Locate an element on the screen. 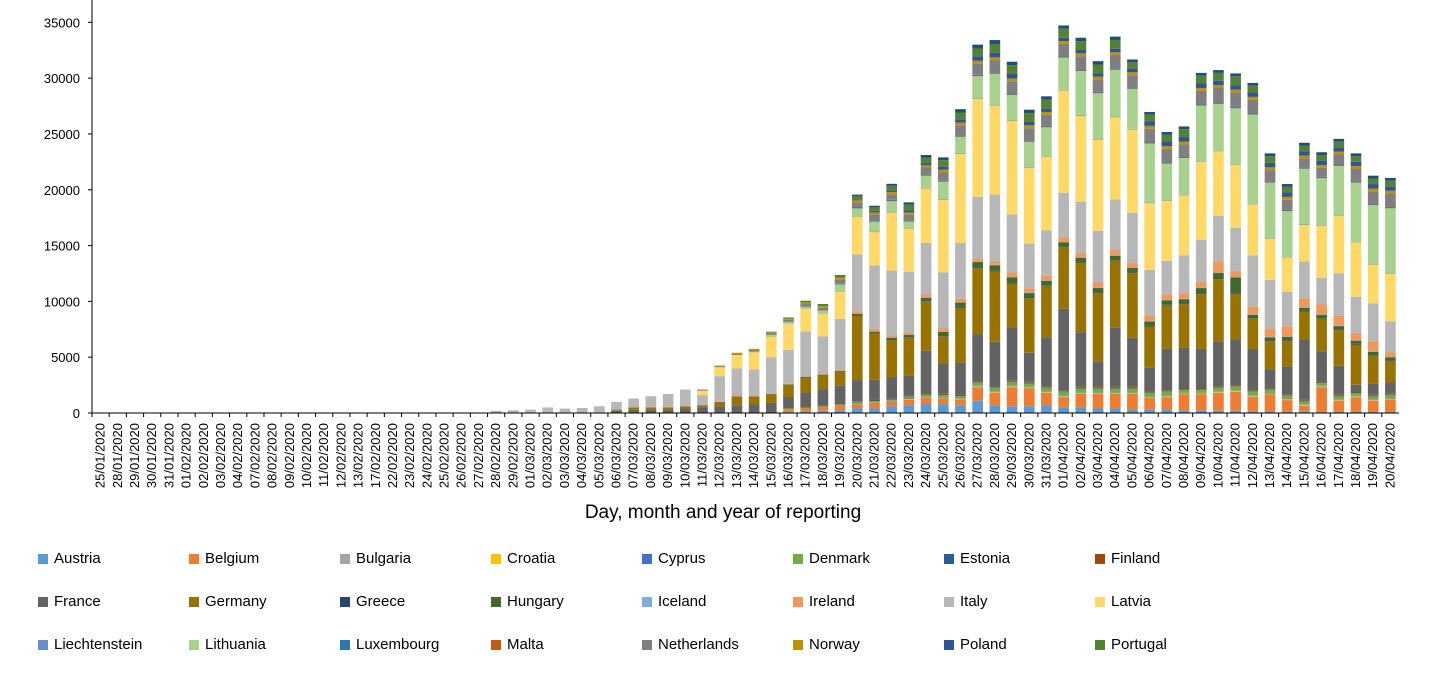 Image resolution: width=1429 pixels, height=679 pixels. legend-label: Poland is located at coordinates (983, 644).